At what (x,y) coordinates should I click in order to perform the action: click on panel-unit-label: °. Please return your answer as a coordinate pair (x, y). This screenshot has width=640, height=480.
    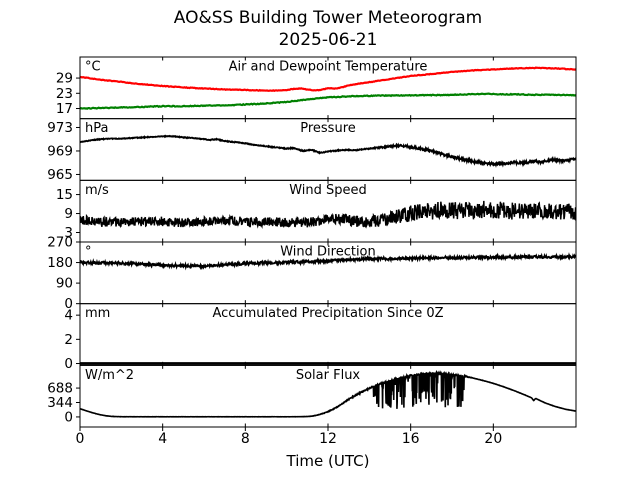
    Looking at the image, I should click on (88, 252).